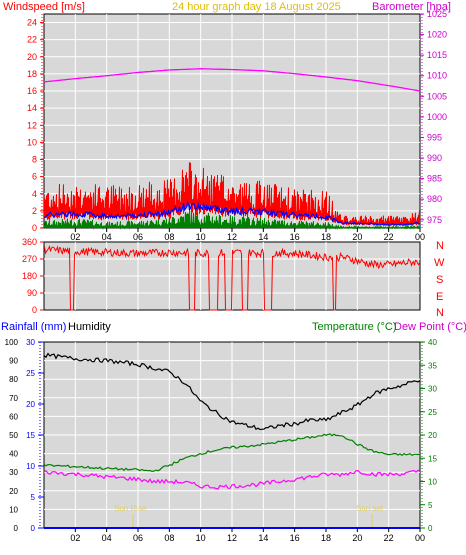 Image resolution: width=466 pixels, height=555 pixels. Describe the element at coordinates (232, 391) in the screenshot. I see `humidity-line` at that location.